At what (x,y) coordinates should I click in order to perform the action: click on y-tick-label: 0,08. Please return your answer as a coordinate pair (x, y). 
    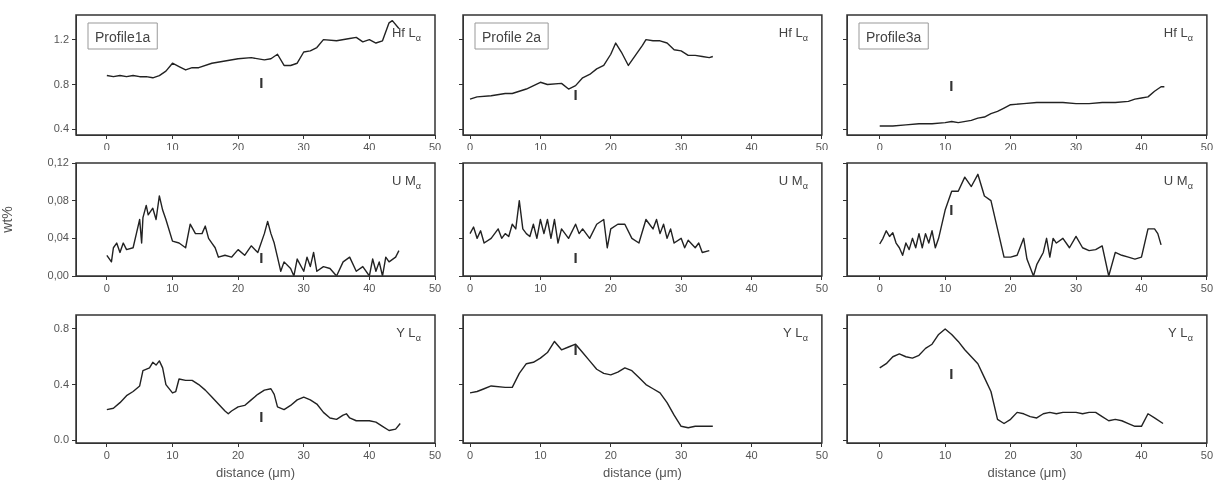
    Looking at the image, I should click on (58, 199).